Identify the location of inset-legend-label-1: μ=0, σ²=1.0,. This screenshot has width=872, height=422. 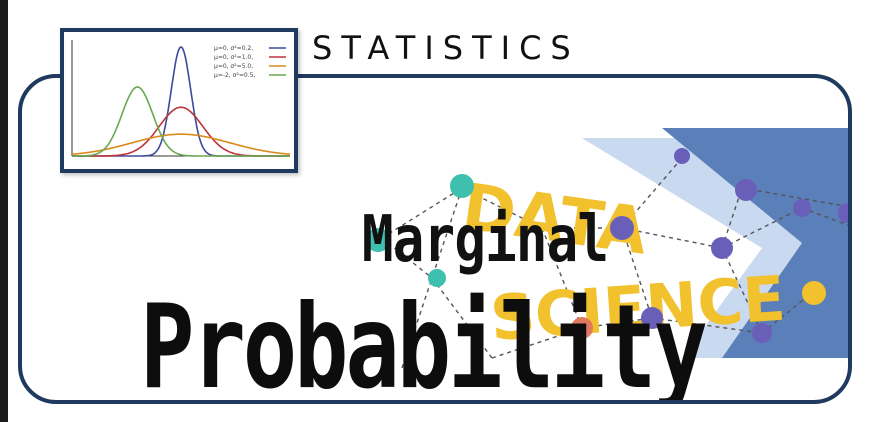
(233, 57).